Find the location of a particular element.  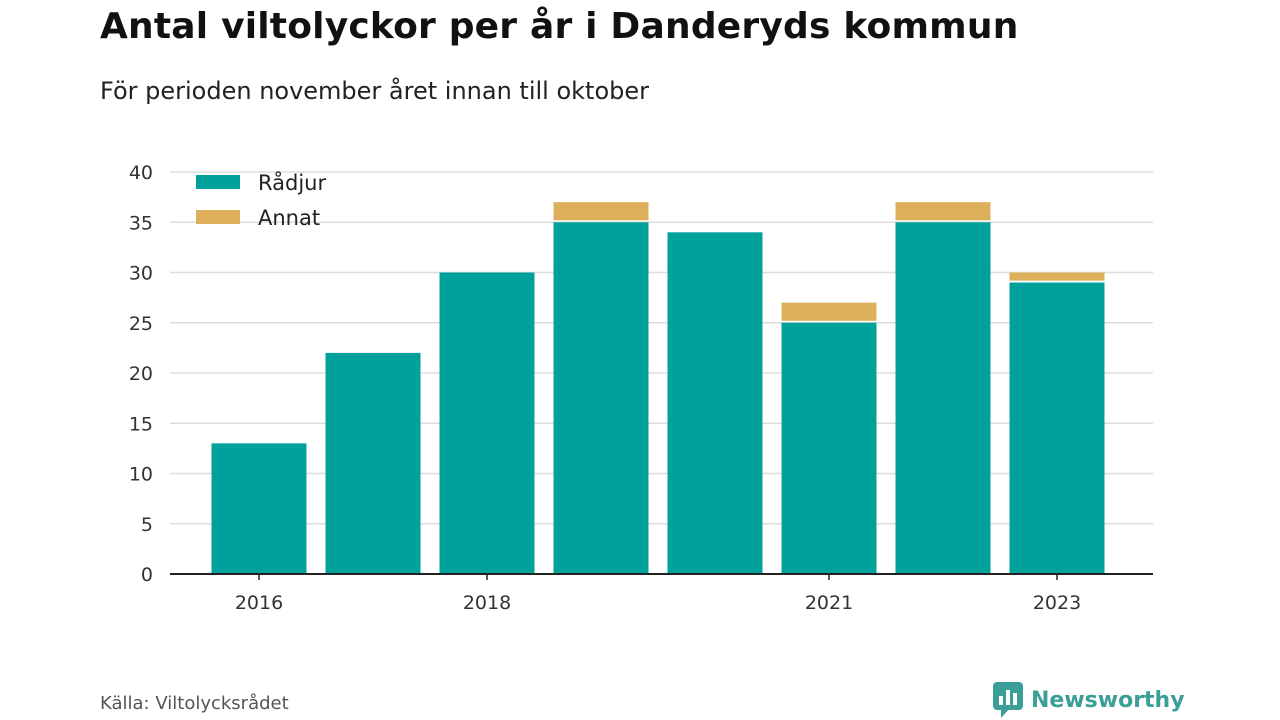

legend-label: Annat is located at coordinates (289, 218).